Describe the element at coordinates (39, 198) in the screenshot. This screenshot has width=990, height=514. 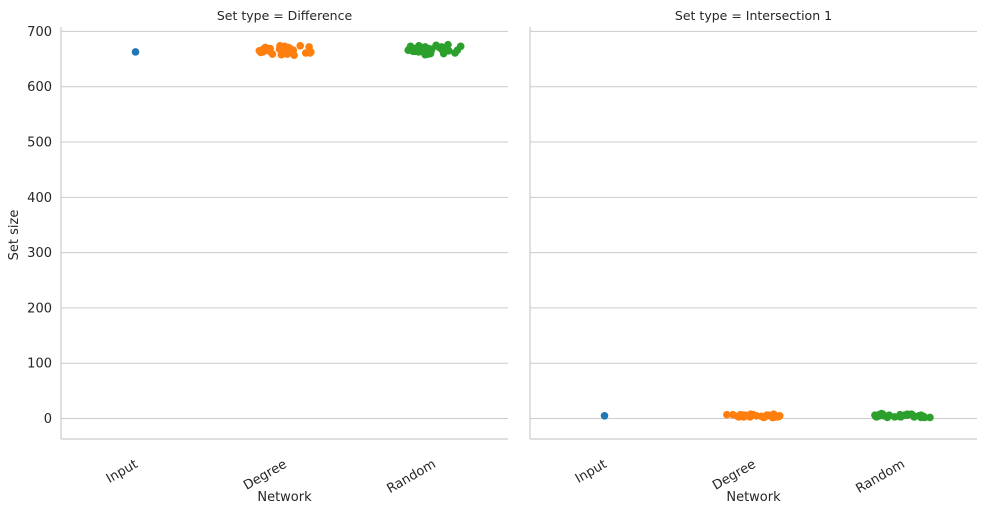
I see `y-tick-label: 400` at that location.